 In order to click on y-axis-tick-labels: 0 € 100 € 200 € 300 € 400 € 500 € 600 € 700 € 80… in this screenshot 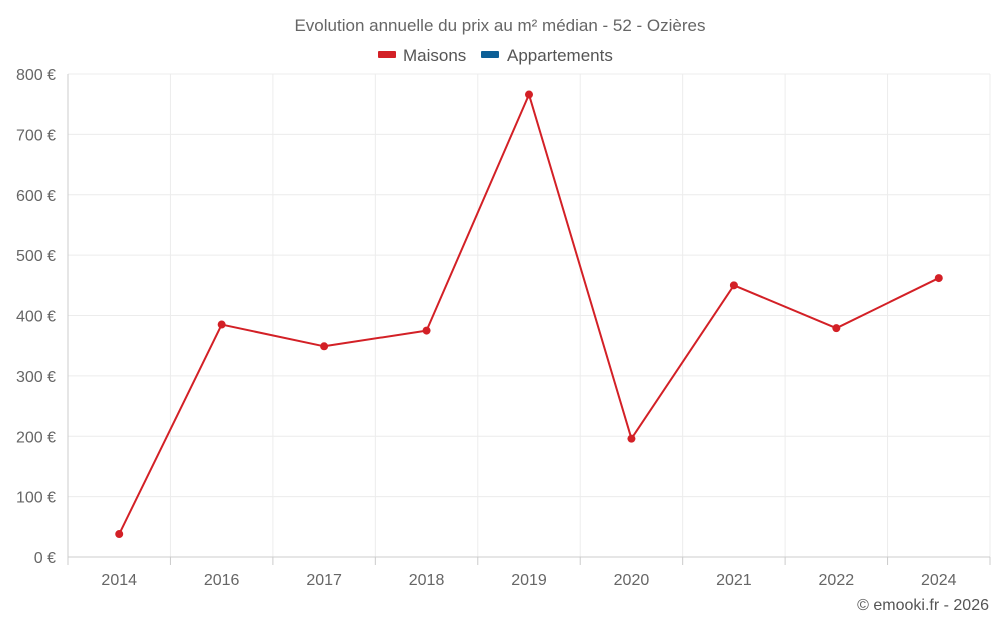, I will do `click(36, 317)`.